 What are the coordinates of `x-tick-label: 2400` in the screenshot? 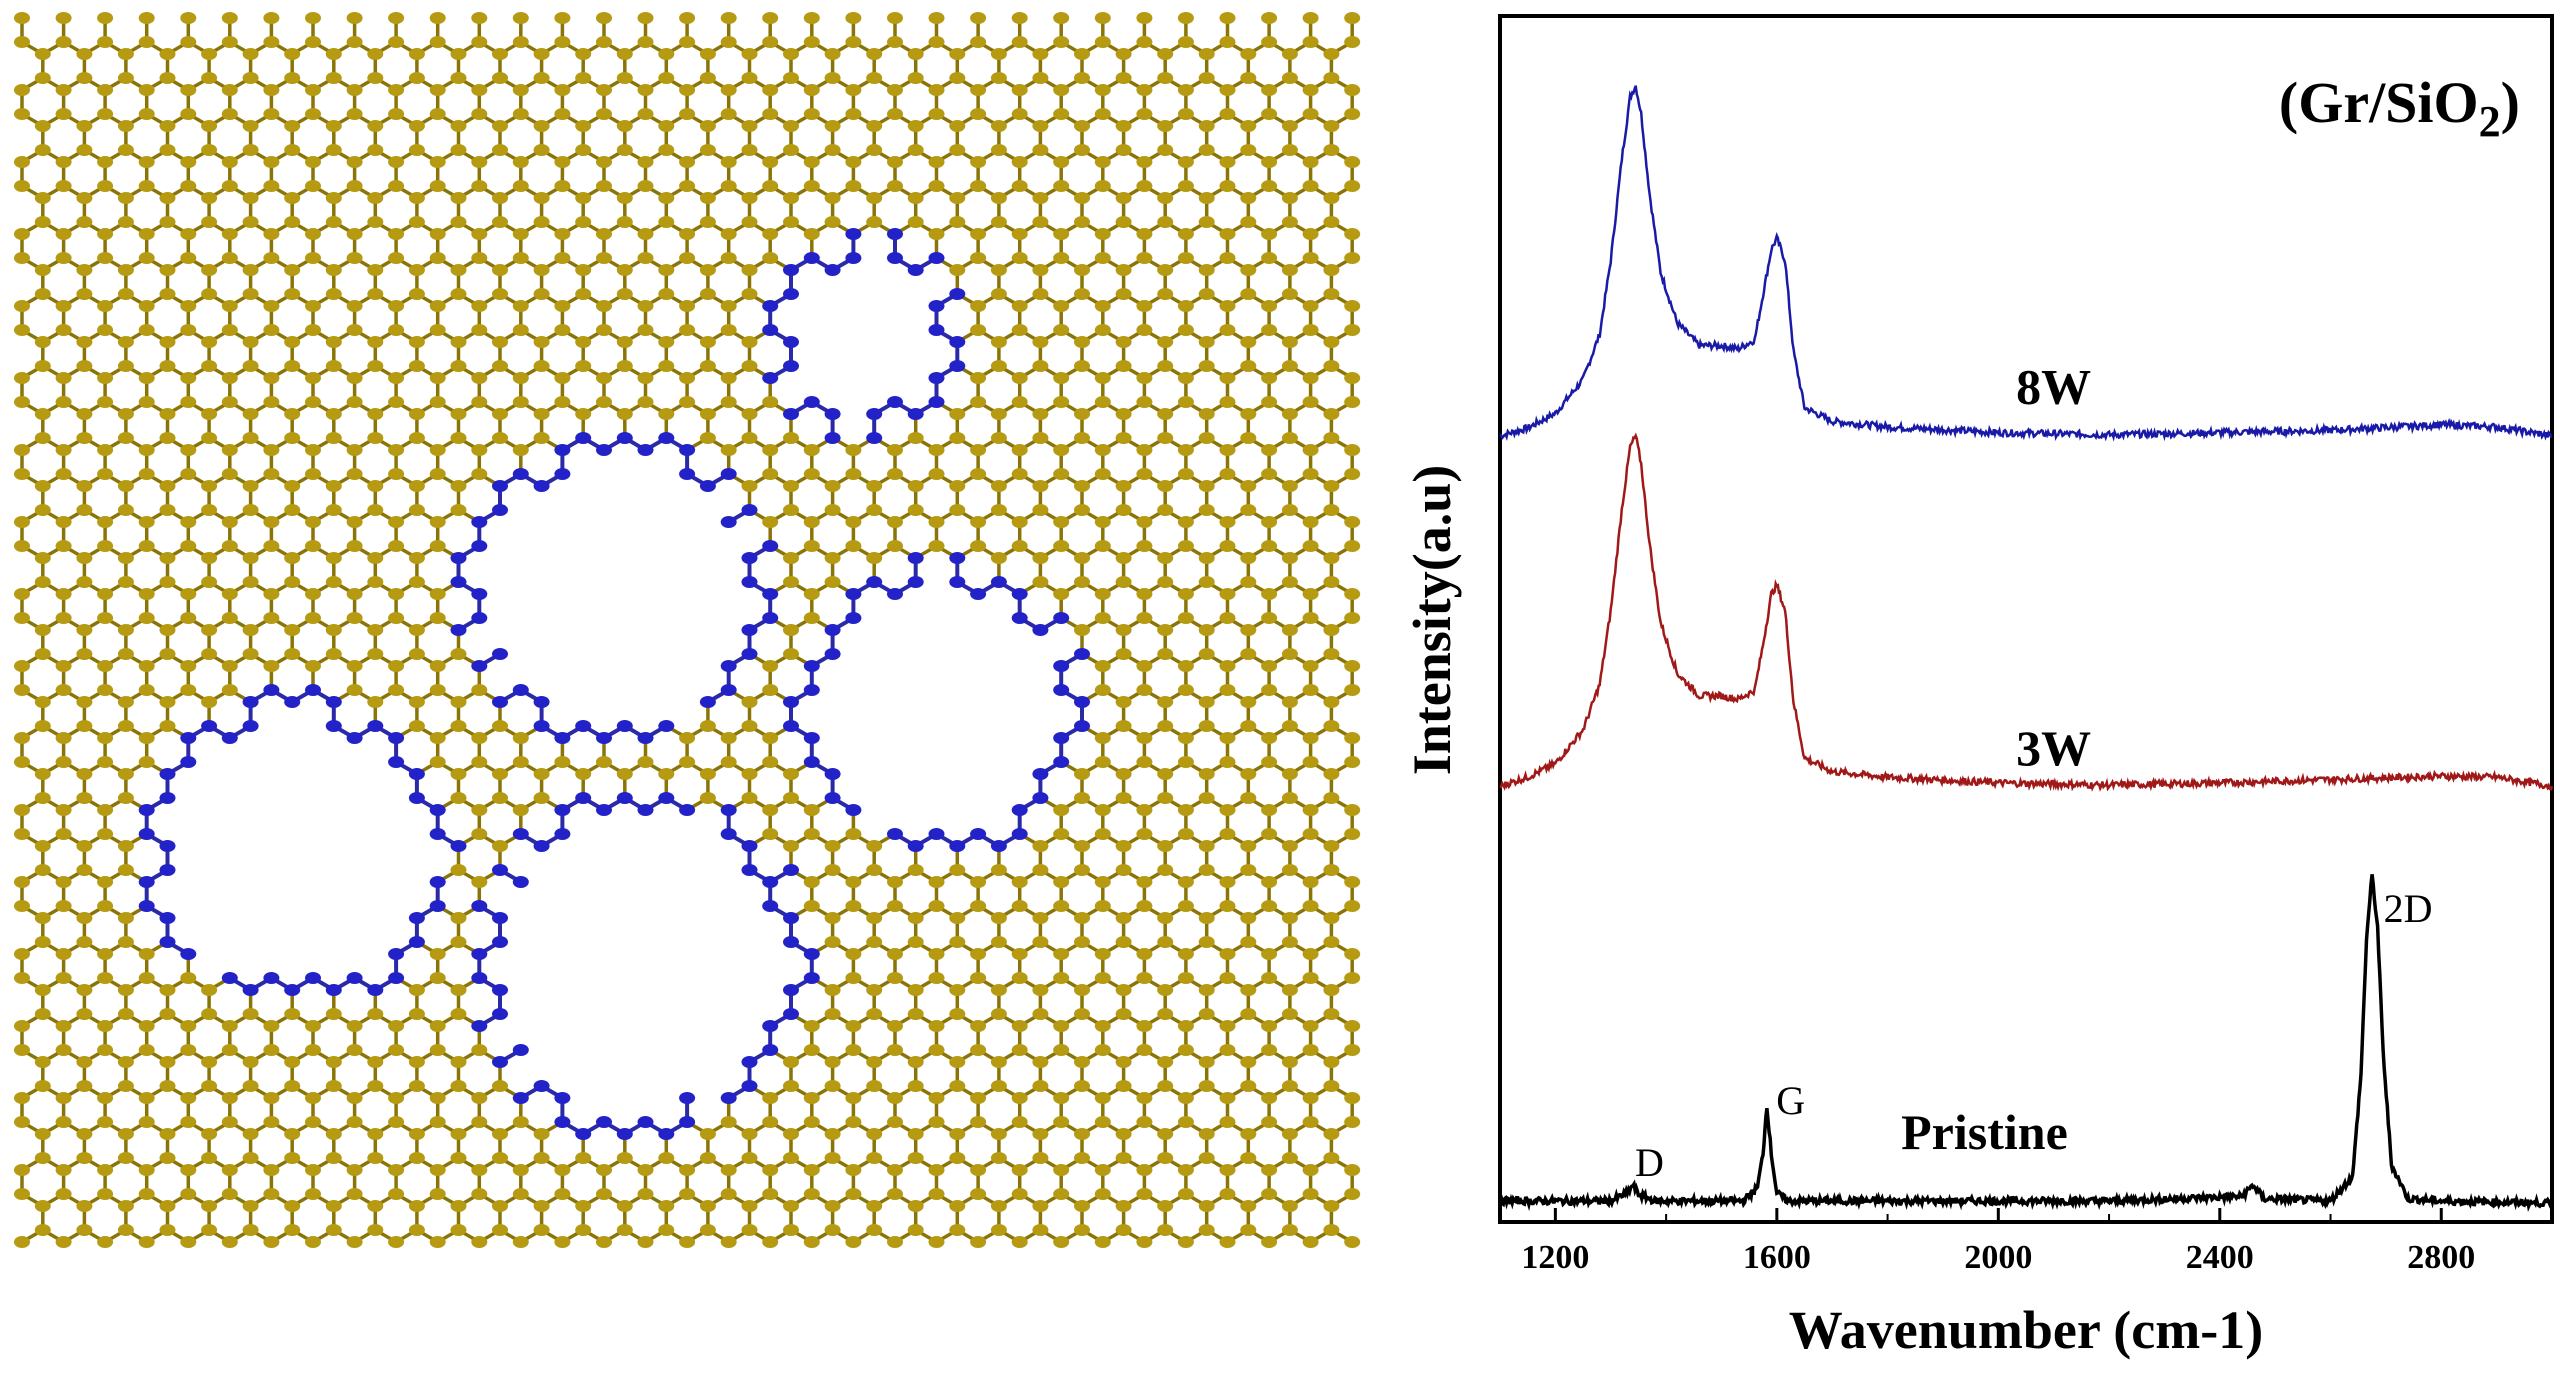 It's located at (2220, 1257).